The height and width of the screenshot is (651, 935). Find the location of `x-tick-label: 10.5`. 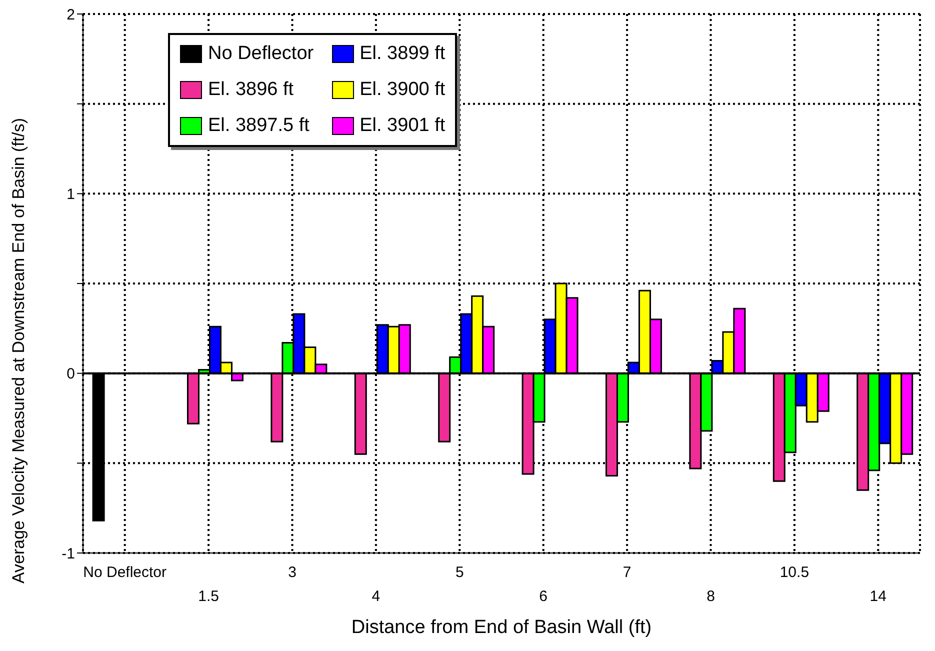

x-tick-label: 10.5 is located at coordinates (795, 572).